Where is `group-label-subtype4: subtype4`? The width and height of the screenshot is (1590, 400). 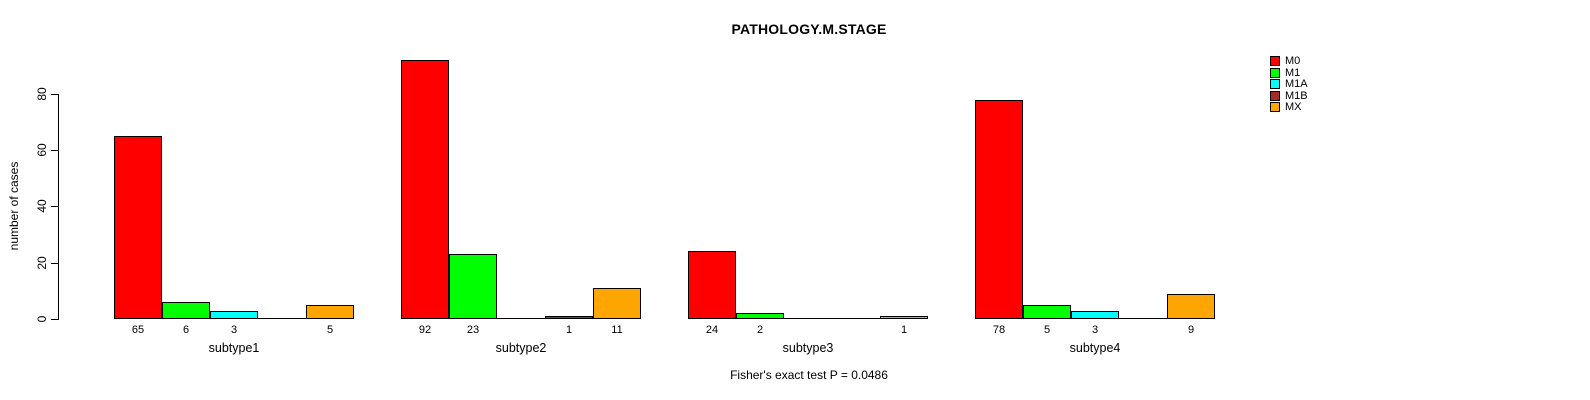
group-label-subtype4: subtype4 is located at coordinates (1095, 348).